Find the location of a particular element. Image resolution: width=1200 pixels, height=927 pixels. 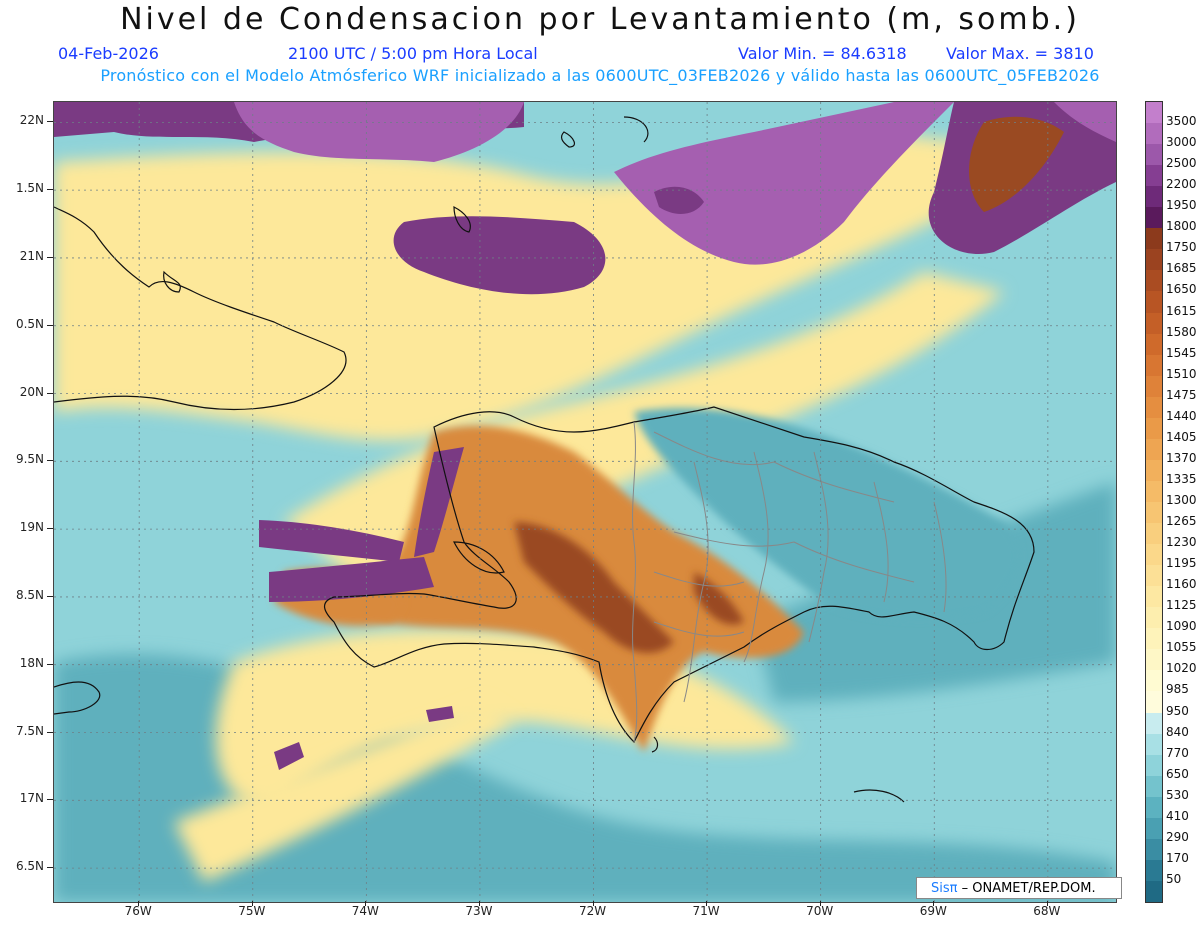

lon-tick-label: 70W is located at coordinates (820, 911).